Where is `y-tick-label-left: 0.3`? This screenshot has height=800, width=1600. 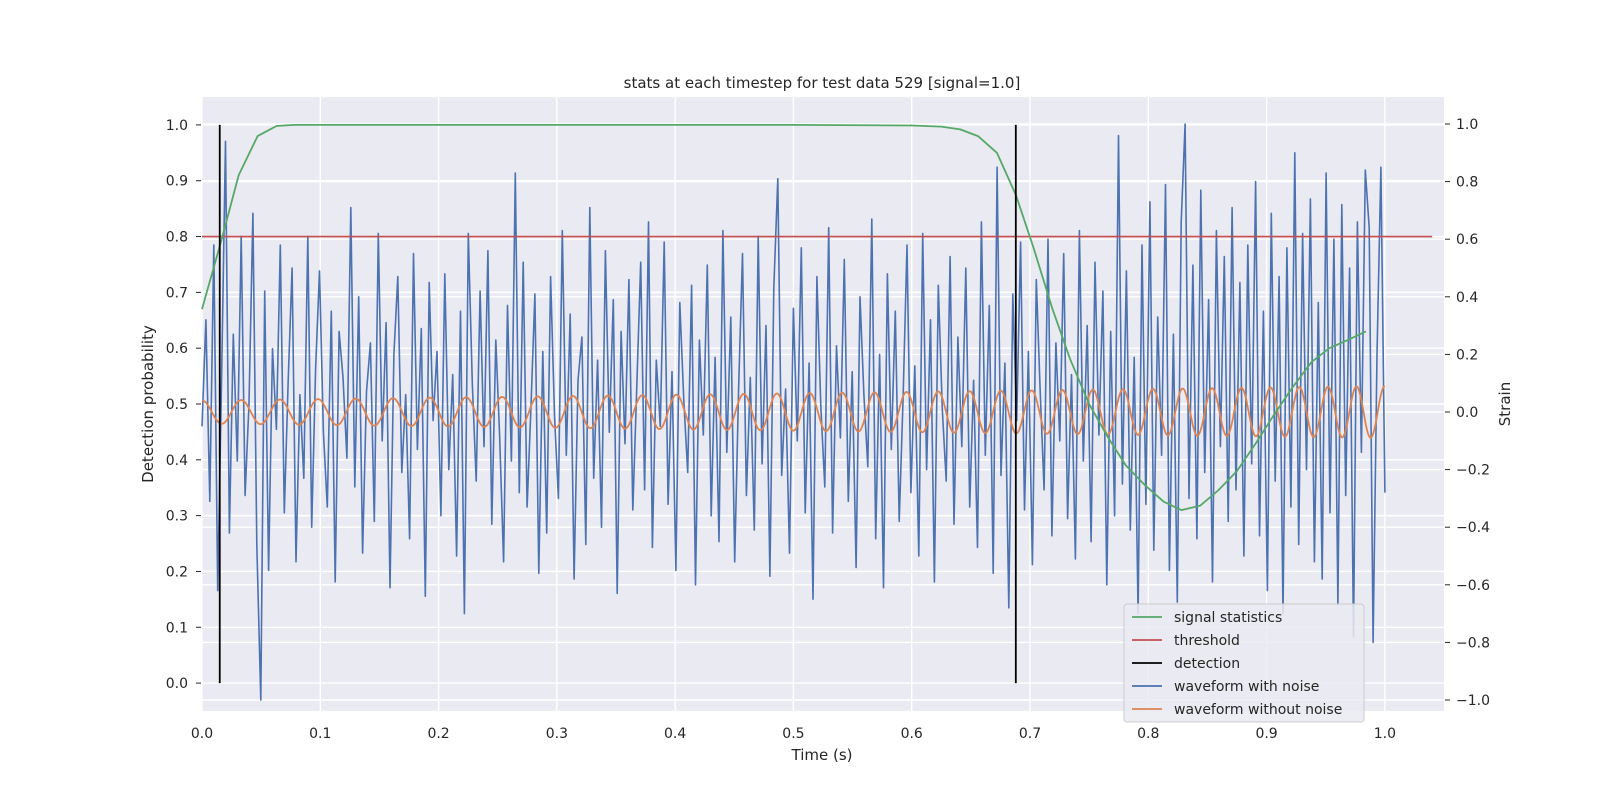
y-tick-label-left: 0.3 is located at coordinates (177, 517).